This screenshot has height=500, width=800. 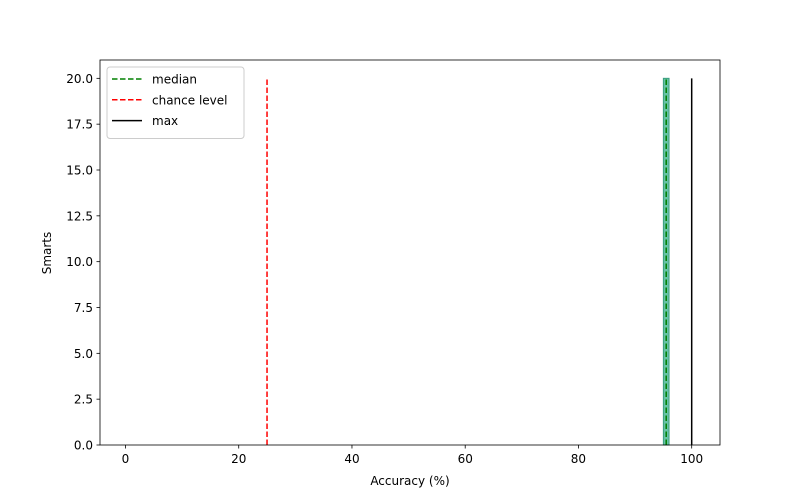 I want to click on x-tick-label: 0, so click(x=126, y=459).